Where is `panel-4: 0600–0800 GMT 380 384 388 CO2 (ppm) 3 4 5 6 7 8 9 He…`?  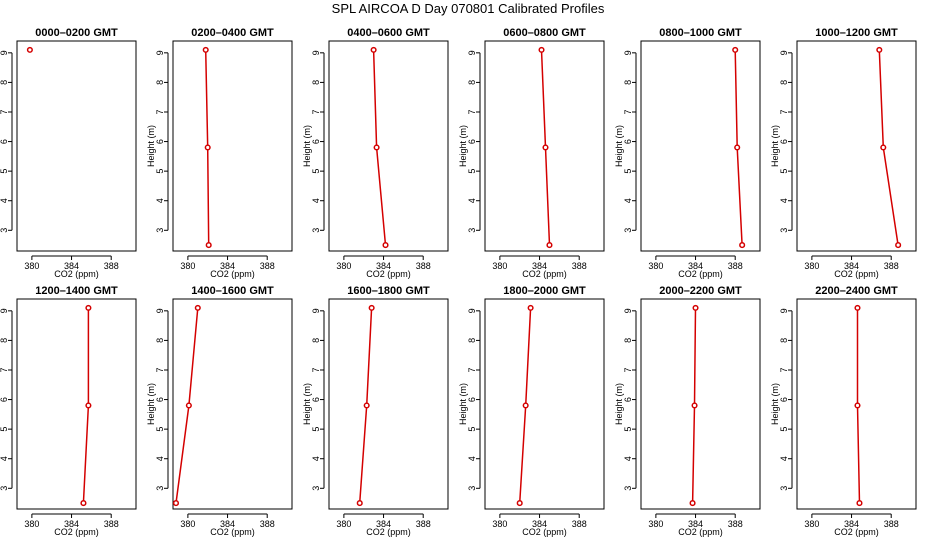
panel-4: 0600–0800 GMT 380 384 388 CO2 (ppm) 3 4 5 6 7 8 9 He… is located at coordinates (531, 153).